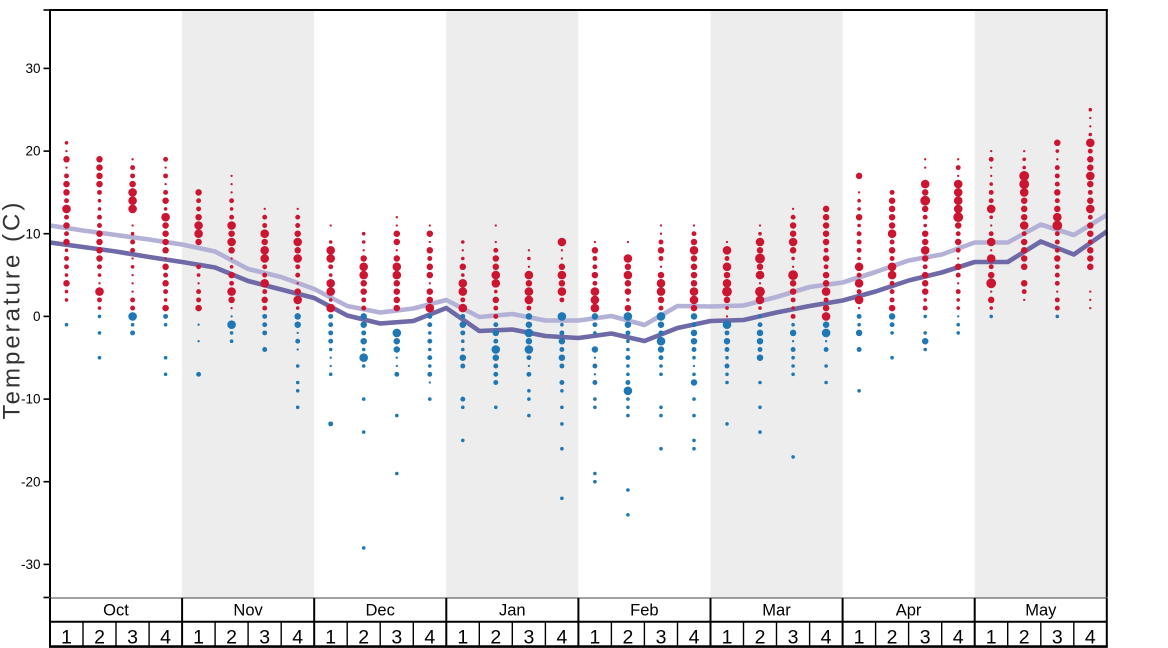 This screenshot has height=648, width=1168. Describe the element at coordinates (776, 611) in the screenshot. I see `svg-text: Mar` at that location.